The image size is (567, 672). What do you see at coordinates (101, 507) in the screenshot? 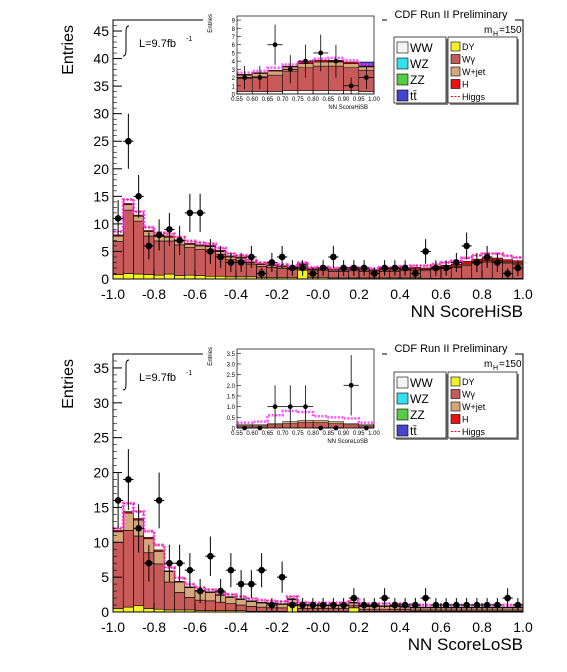
I see `y-tick-label: 15` at bounding box center [101, 507].